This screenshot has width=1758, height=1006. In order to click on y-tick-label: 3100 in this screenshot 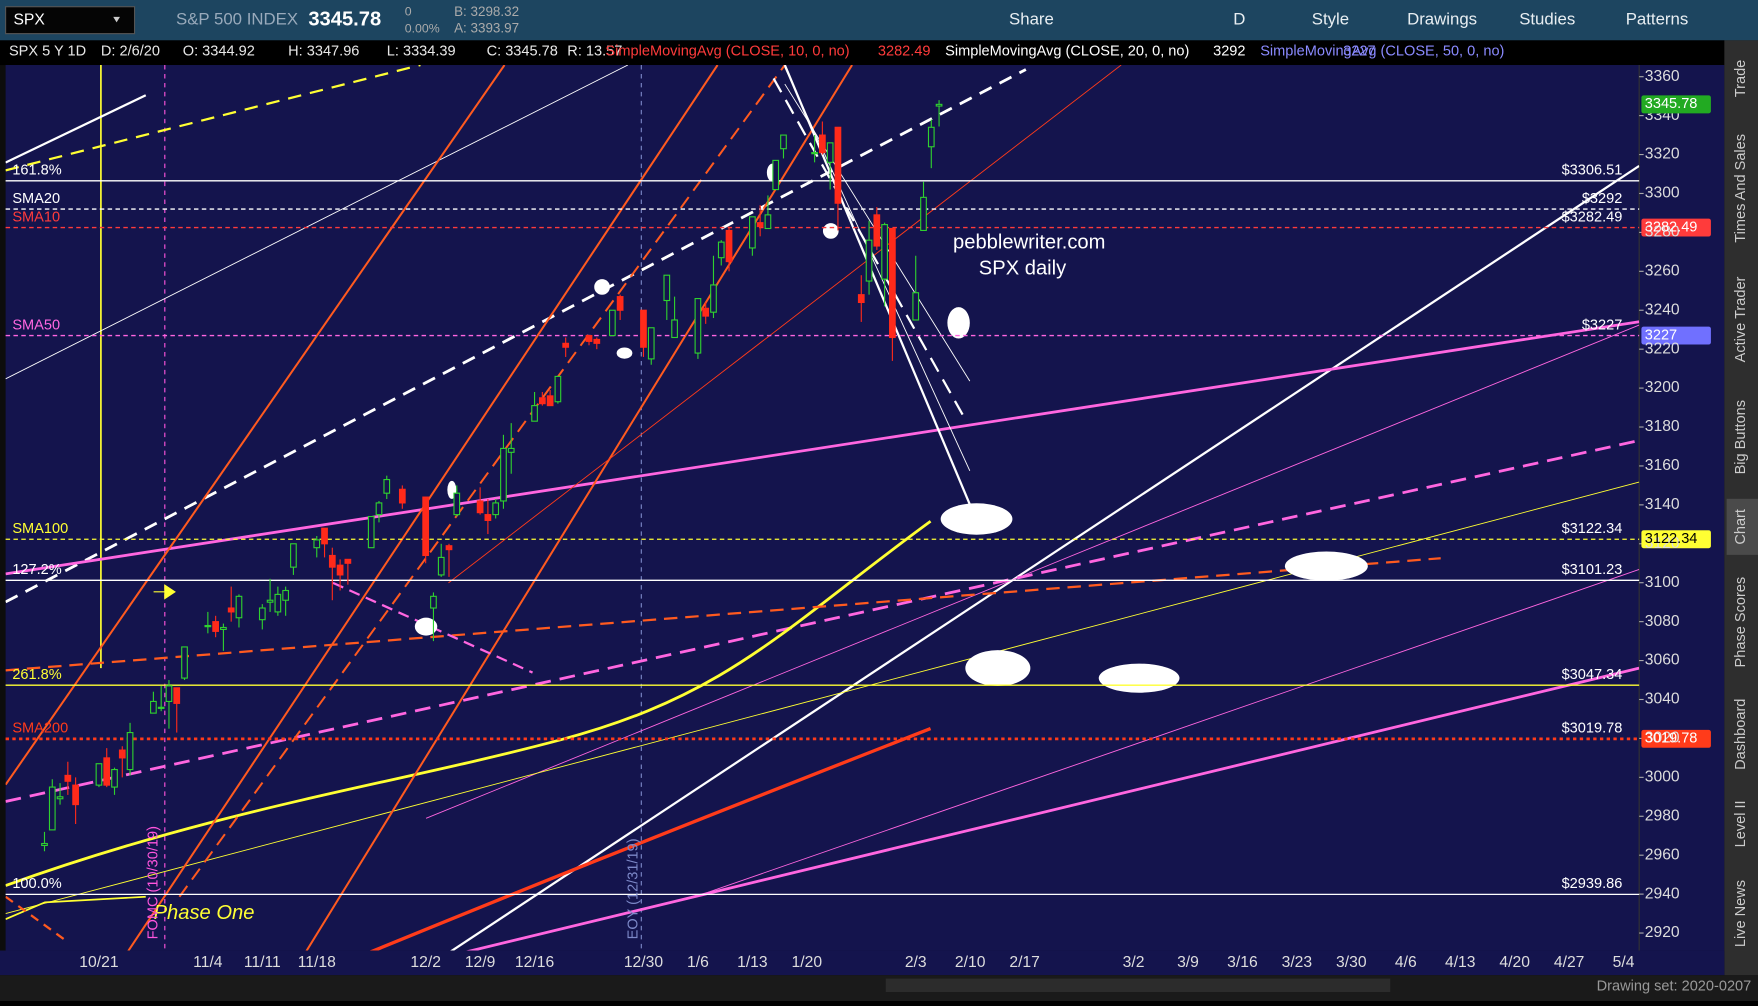, I will do `click(1662, 582)`.